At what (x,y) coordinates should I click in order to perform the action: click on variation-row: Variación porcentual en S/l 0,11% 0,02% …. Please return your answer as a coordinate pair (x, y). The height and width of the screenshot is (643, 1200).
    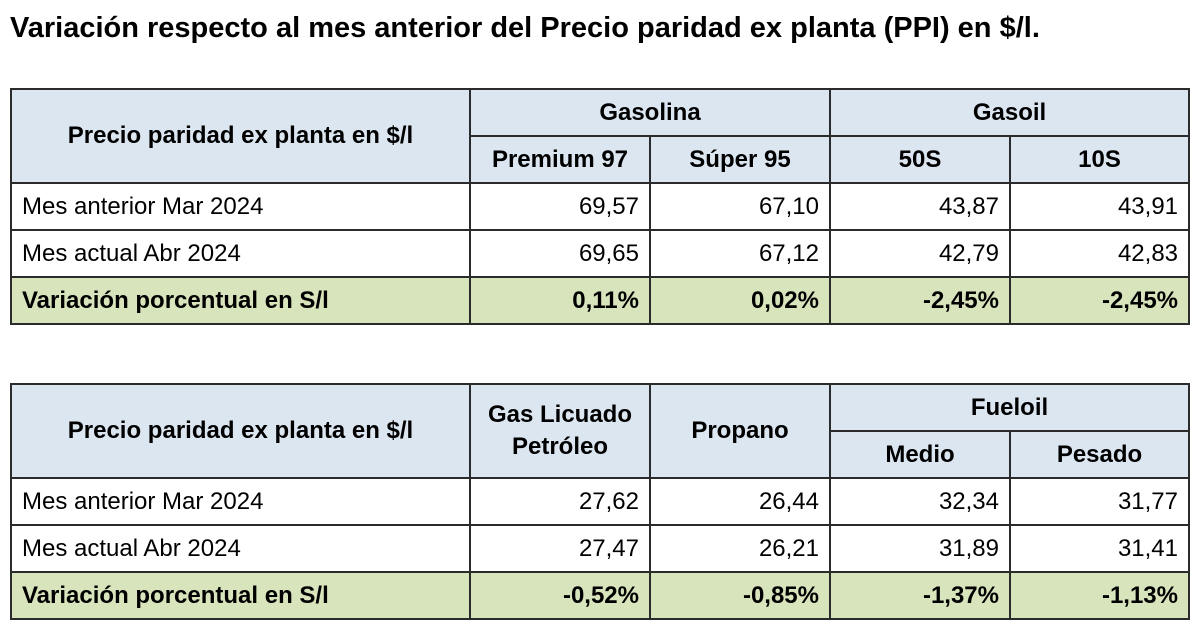
    Looking at the image, I should click on (600, 300).